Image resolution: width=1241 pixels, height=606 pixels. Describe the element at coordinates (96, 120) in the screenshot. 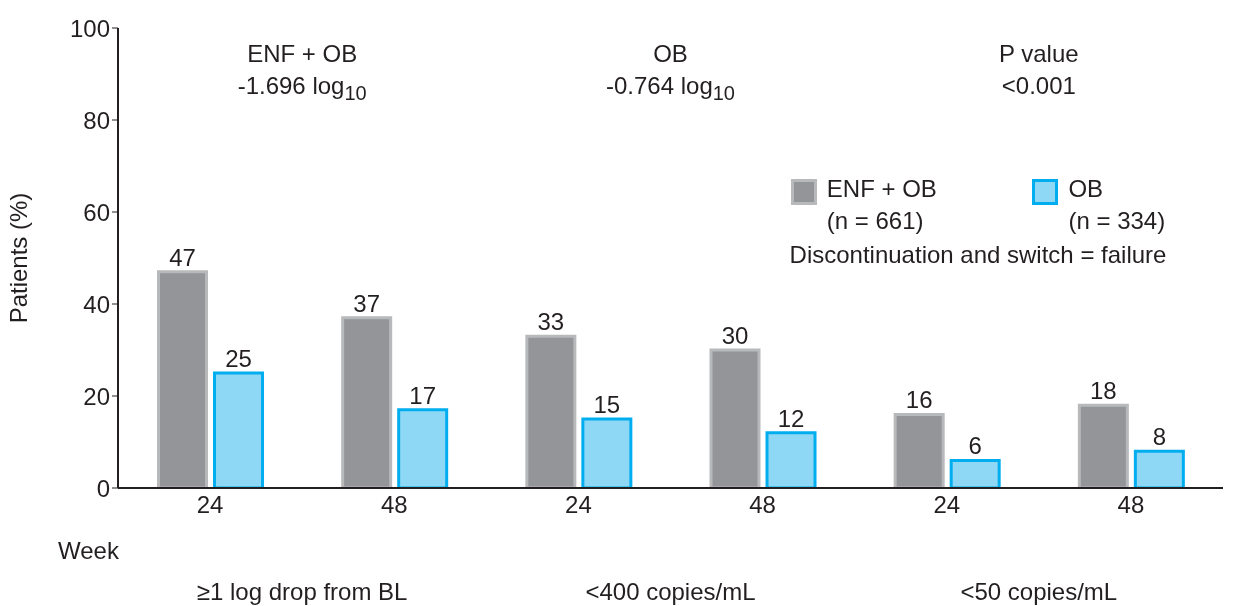

I see `y-tick-label: 80` at that location.